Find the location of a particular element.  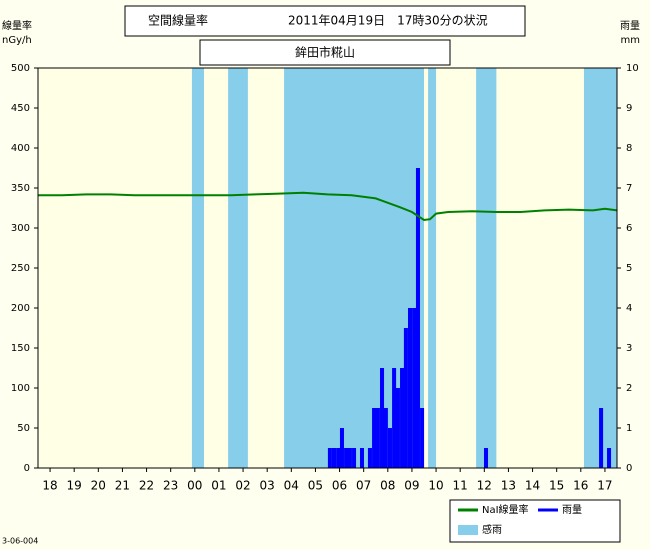

x-tick-label: 19 is located at coordinates (74, 486).